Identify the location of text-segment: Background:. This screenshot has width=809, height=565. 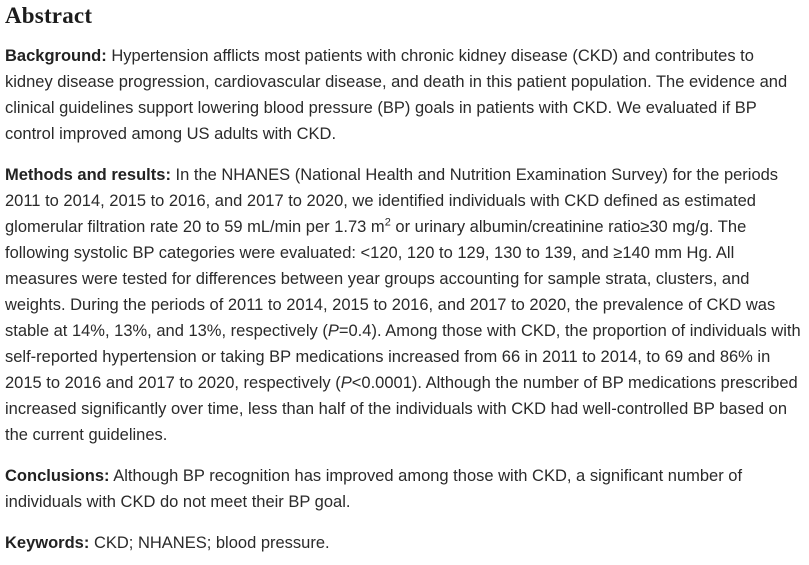
(56, 56).